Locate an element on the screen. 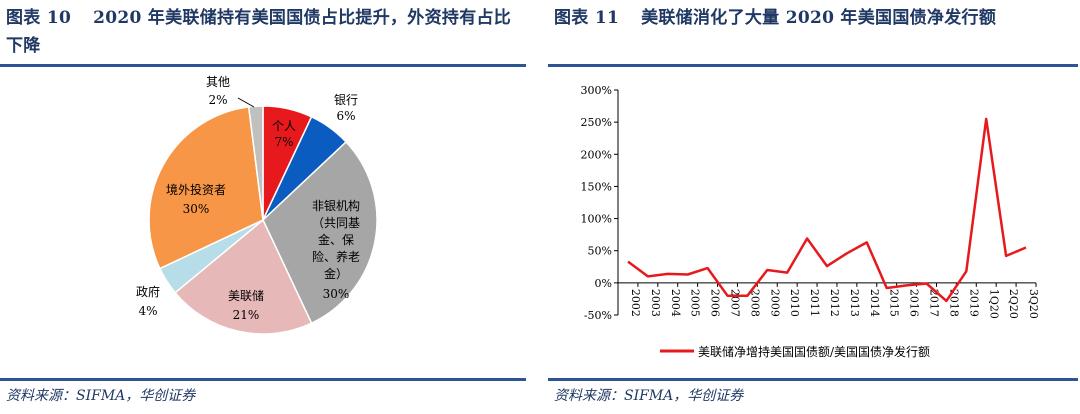 Image resolution: width=1080 pixels, height=414 pixels. right-title-text: 美联储消化了大量 2020 年美国国债净发行额 is located at coordinates (819, 18).